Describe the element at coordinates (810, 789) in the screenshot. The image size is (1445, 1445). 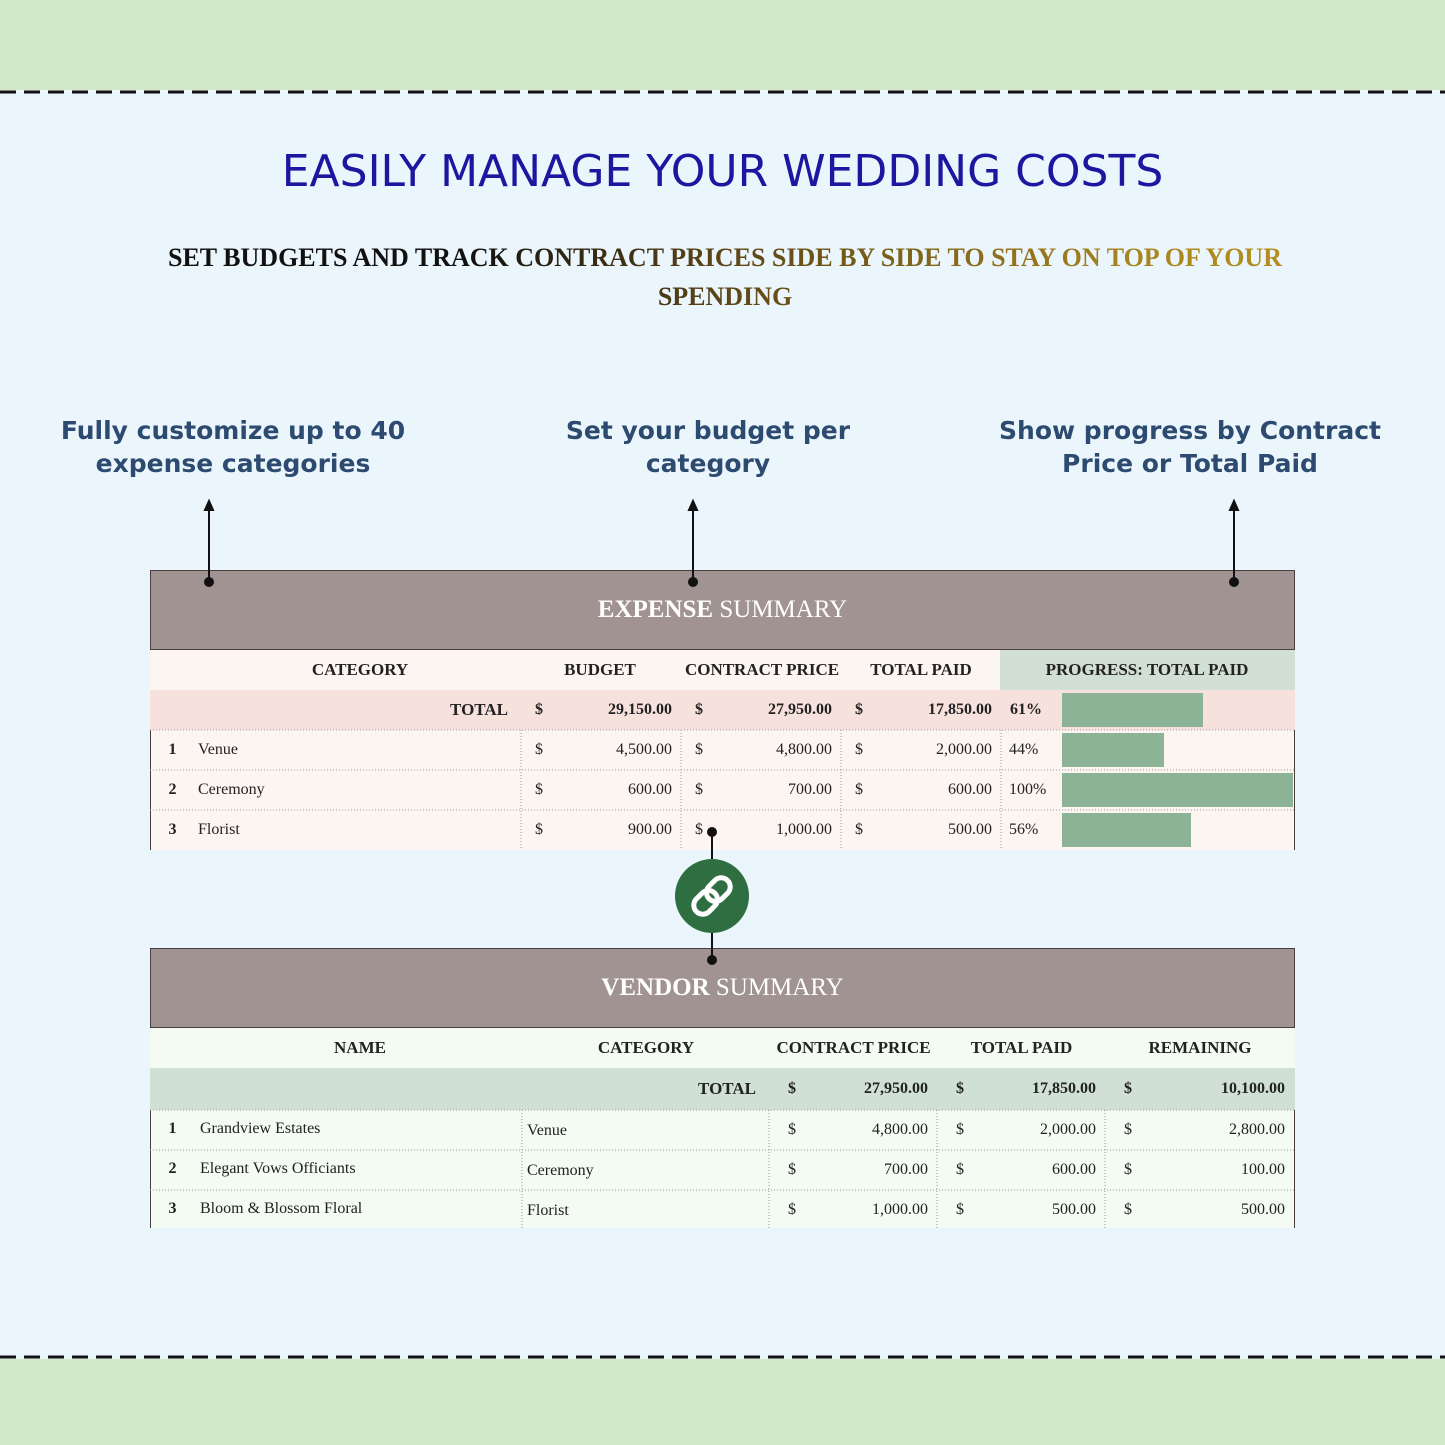
I see `amount: 700.00` at that location.